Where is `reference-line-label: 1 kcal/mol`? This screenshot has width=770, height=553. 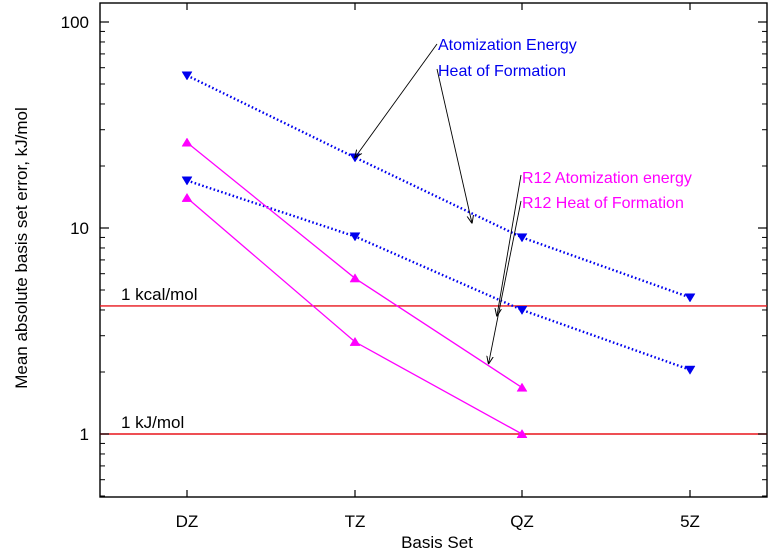 reference-line-label: 1 kcal/mol is located at coordinates (159, 294).